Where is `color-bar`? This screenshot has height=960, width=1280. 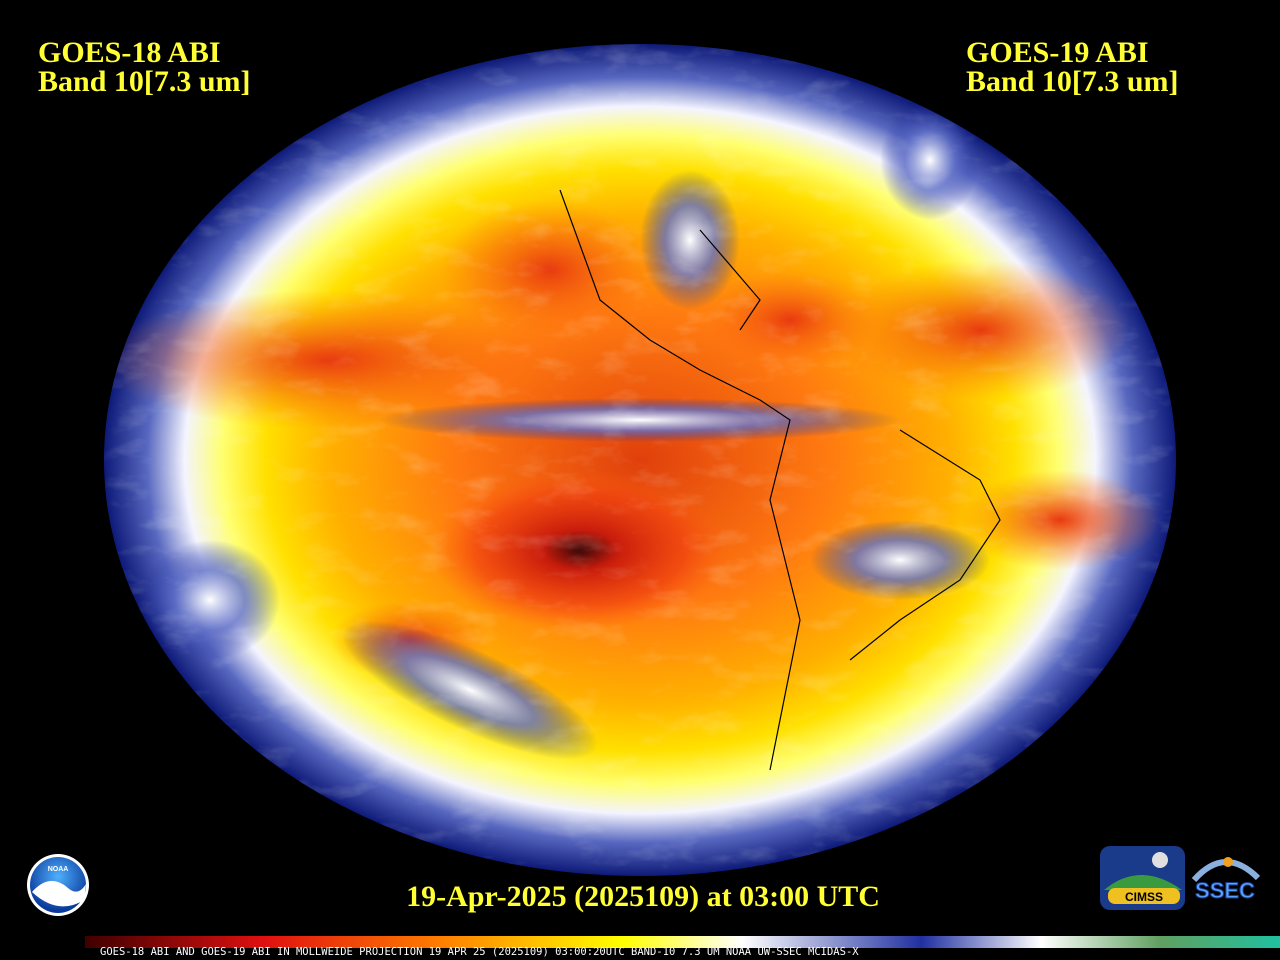 color-bar is located at coordinates (682, 942).